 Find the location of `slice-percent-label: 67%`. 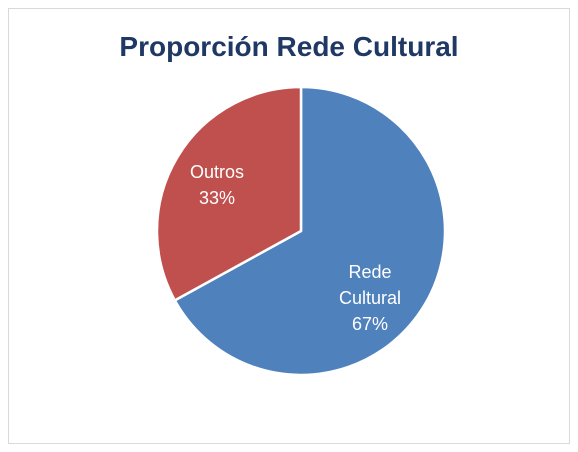

slice-percent-label: 67% is located at coordinates (370, 324).